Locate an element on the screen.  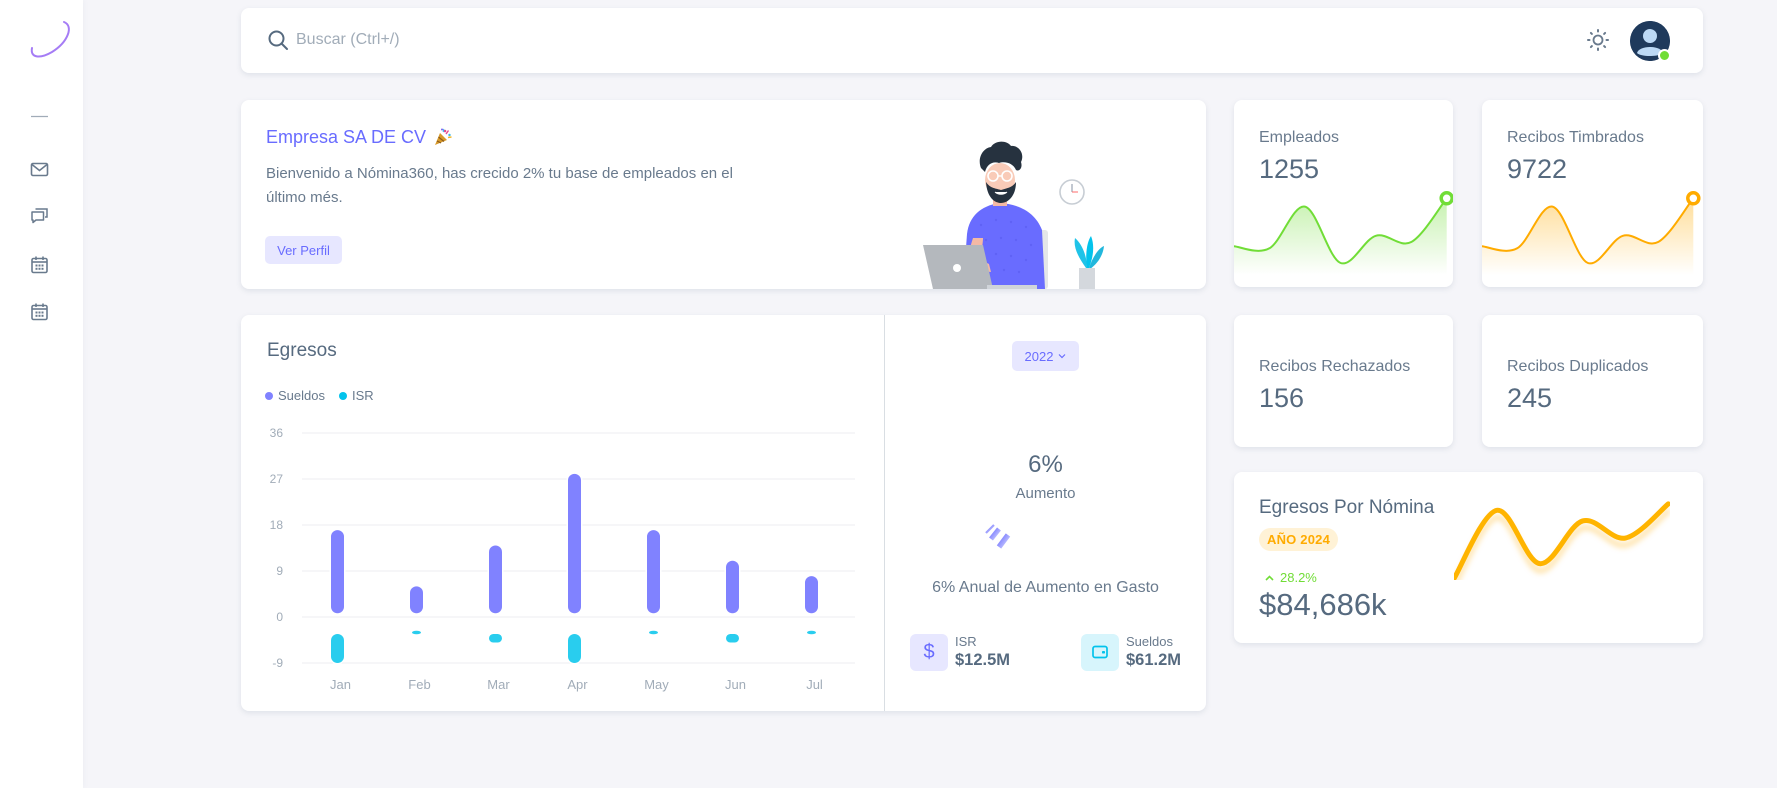
summary-sueldos: Sueldos $61.2M is located at coordinates (1131, 652).